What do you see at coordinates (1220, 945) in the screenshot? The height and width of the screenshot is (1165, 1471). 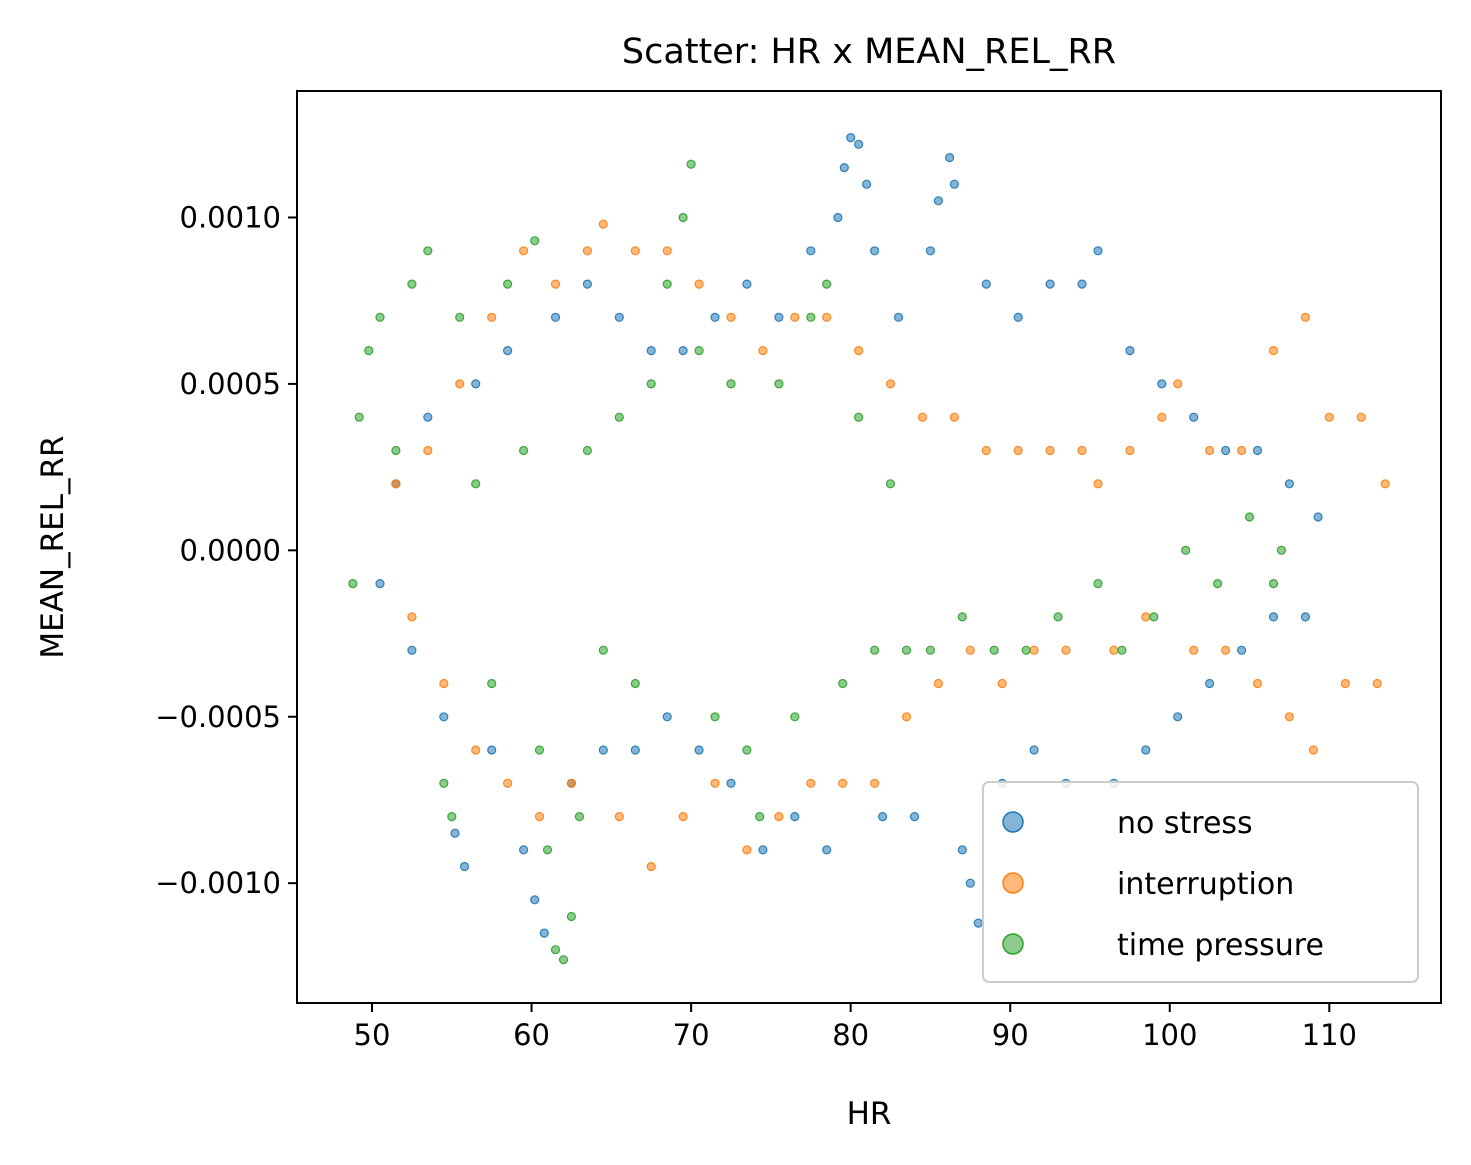 I see `legend-label: time pressure` at bounding box center [1220, 945].